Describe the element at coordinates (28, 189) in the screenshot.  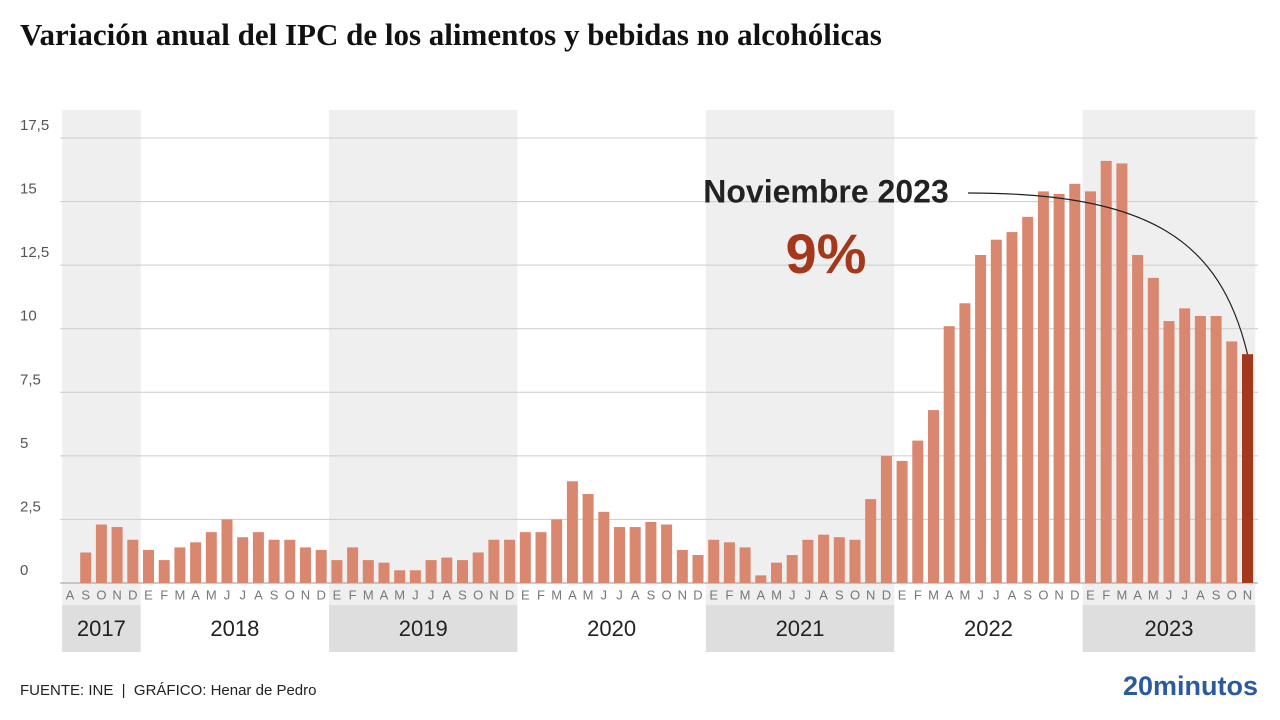
I see `y-tick-label: 15` at that location.